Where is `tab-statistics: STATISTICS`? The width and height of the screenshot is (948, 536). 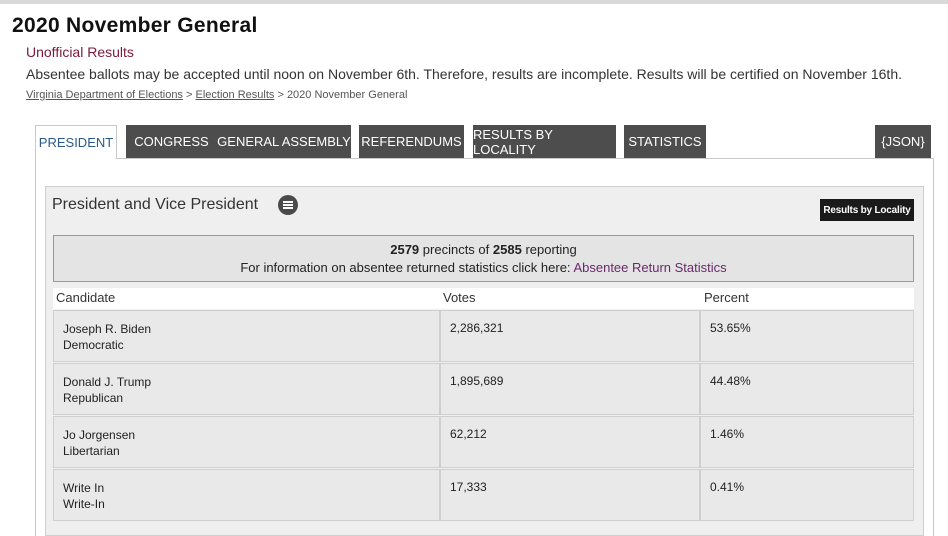
tab-statistics: STATISTICS is located at coordinates (665, 141).